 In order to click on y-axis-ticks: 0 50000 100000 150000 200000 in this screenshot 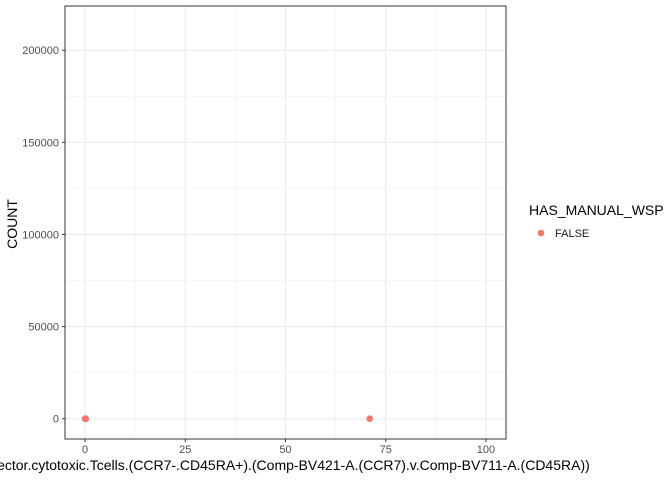, I will do `click(43, 235)`.